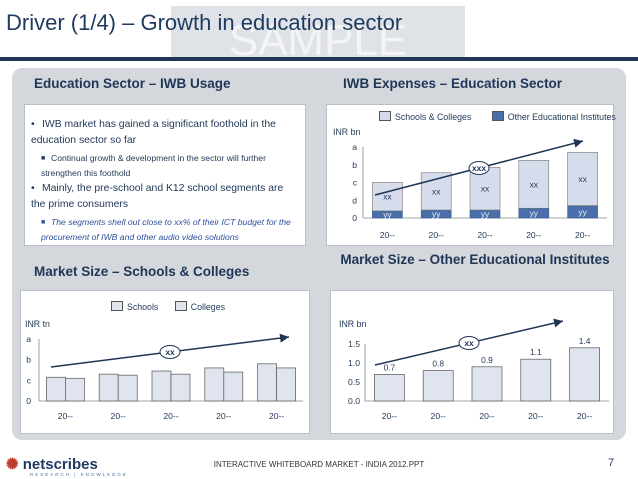 Image resolution: width=638 pixels, height=479 pixels. I want to click on y-tick-label: 1.5, so click(354, 344).